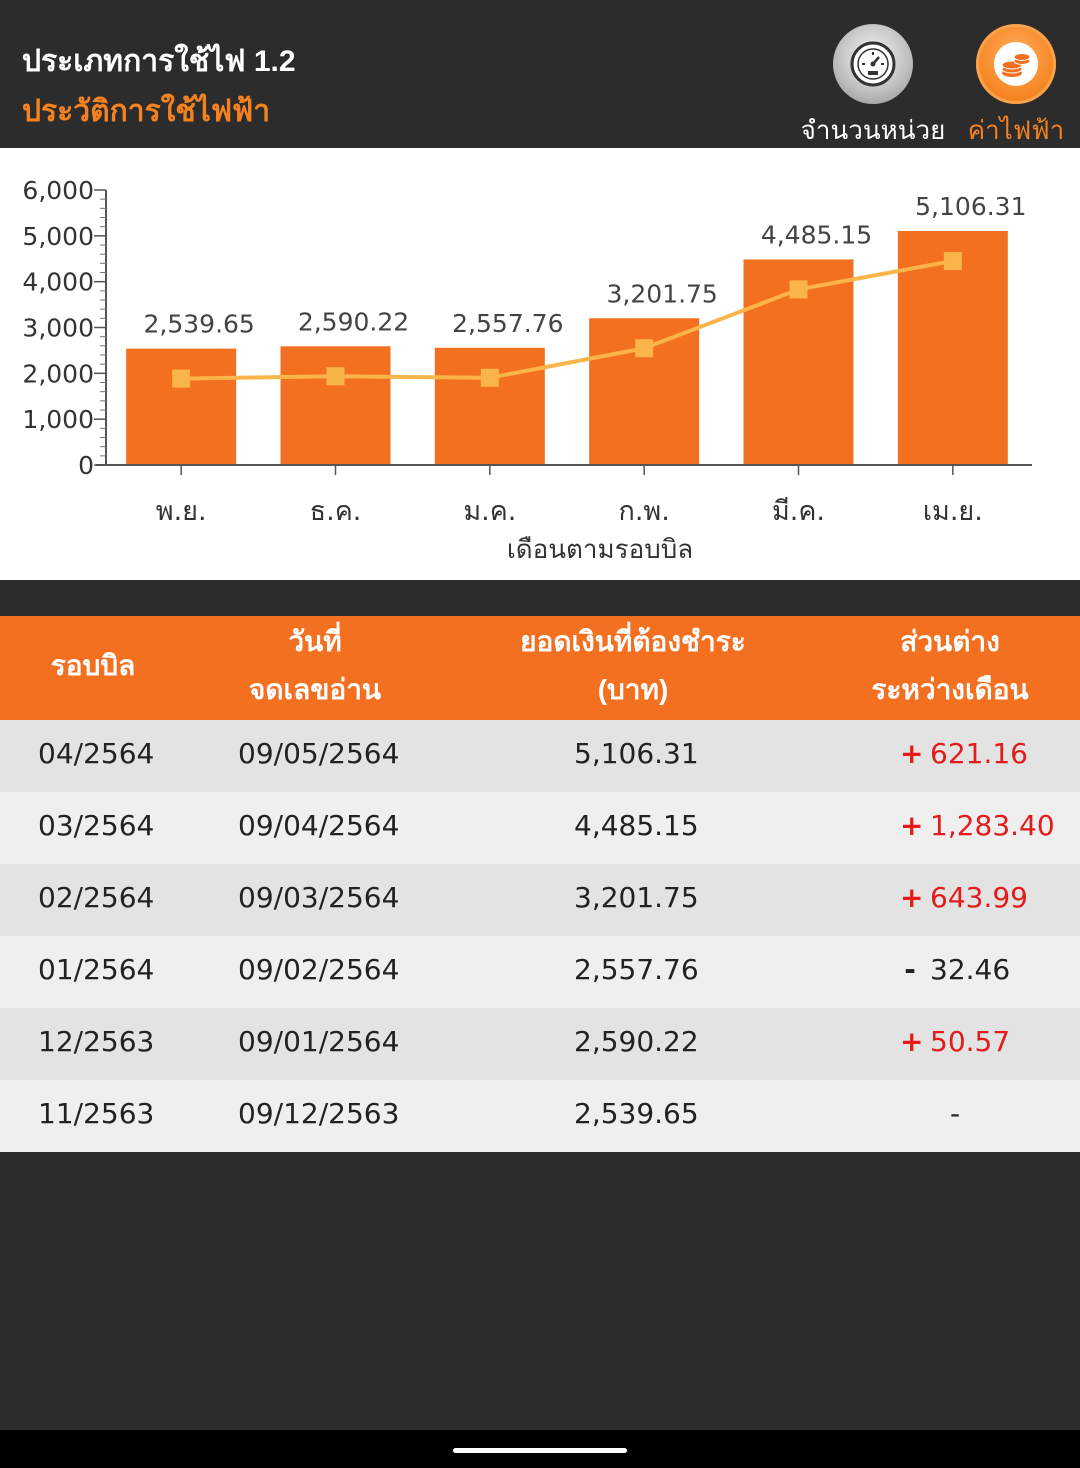  I want to click on cell-amount: 4,485.15, so click(636, 825).